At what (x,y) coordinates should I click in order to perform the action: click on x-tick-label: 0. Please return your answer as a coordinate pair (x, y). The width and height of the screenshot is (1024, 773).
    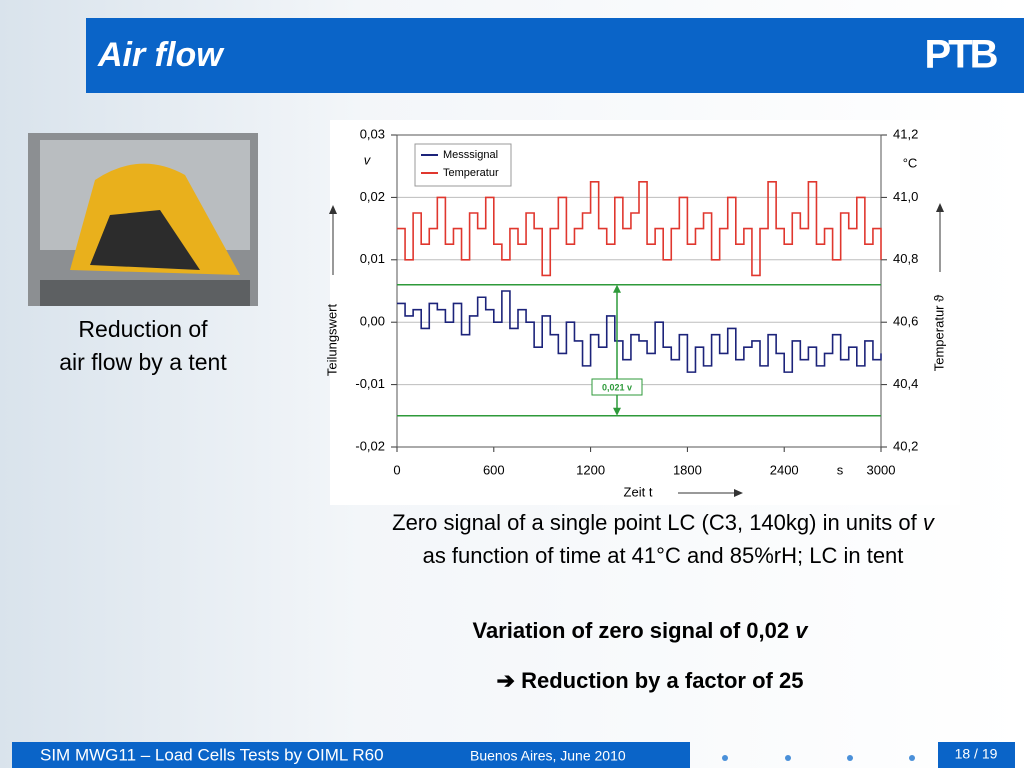
    Looking at the image, I should click on (396, 469).